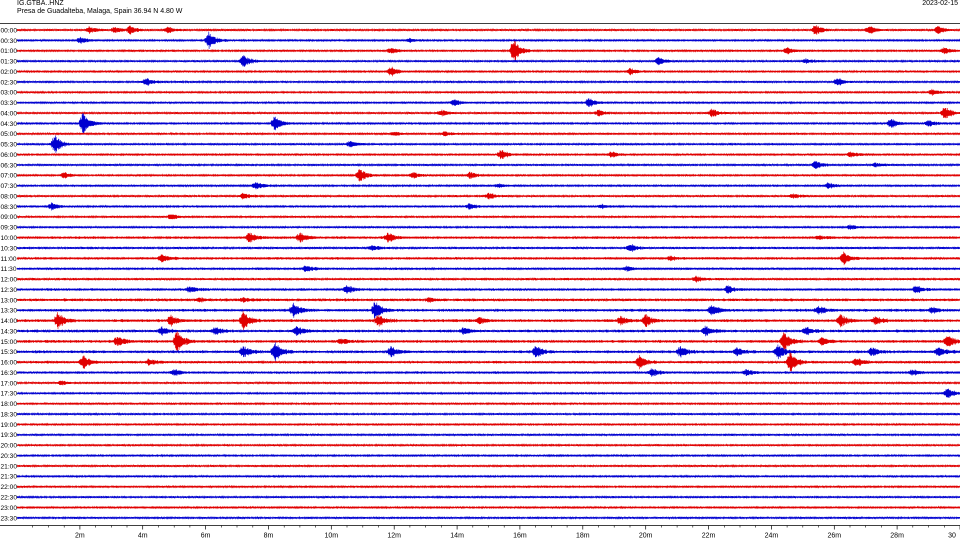 The image size is (960, 540). I want to click on row-label: 21:30, so click(9, 477).